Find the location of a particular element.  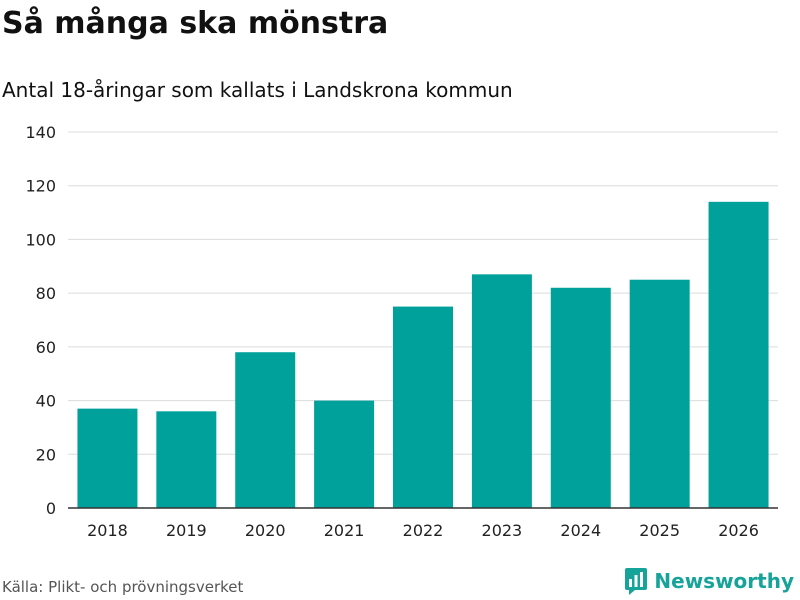

x-tick-label: 2021 is located at coordinates (344, 530).